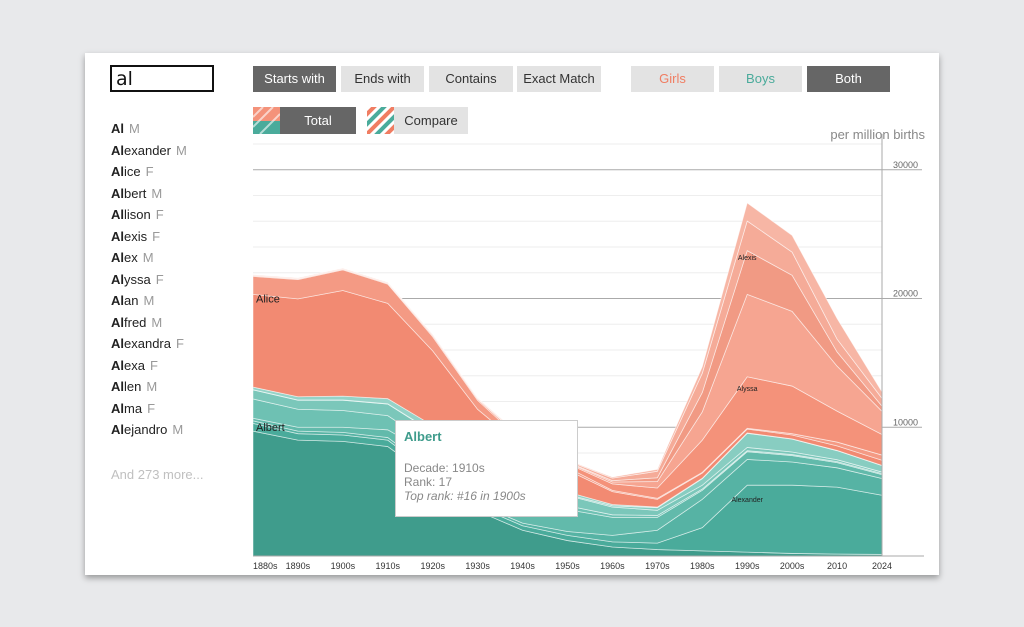  Describe the element at coordinates (147, 343) in the screenshot. I see `name-rest: exandra` at that location.